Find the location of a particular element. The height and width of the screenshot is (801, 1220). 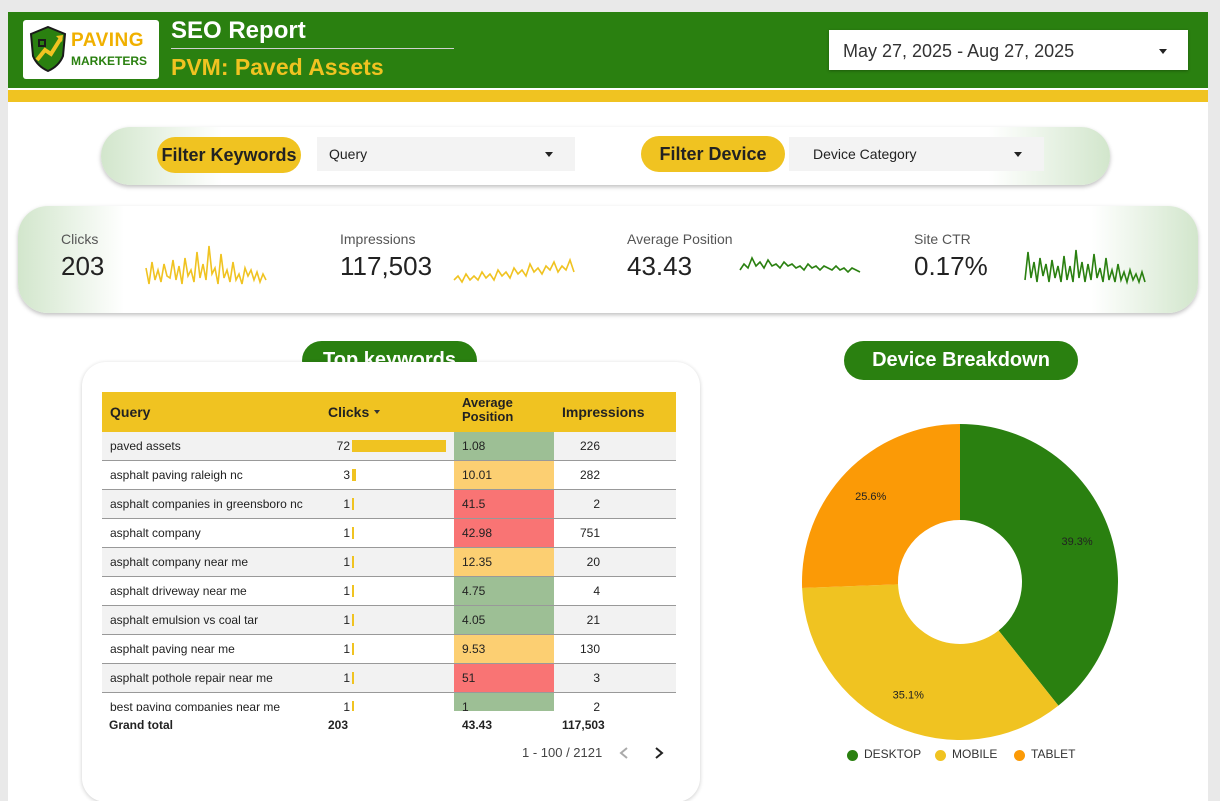

avg-position-cell: 1.08 is located at coordinates (504, 446).